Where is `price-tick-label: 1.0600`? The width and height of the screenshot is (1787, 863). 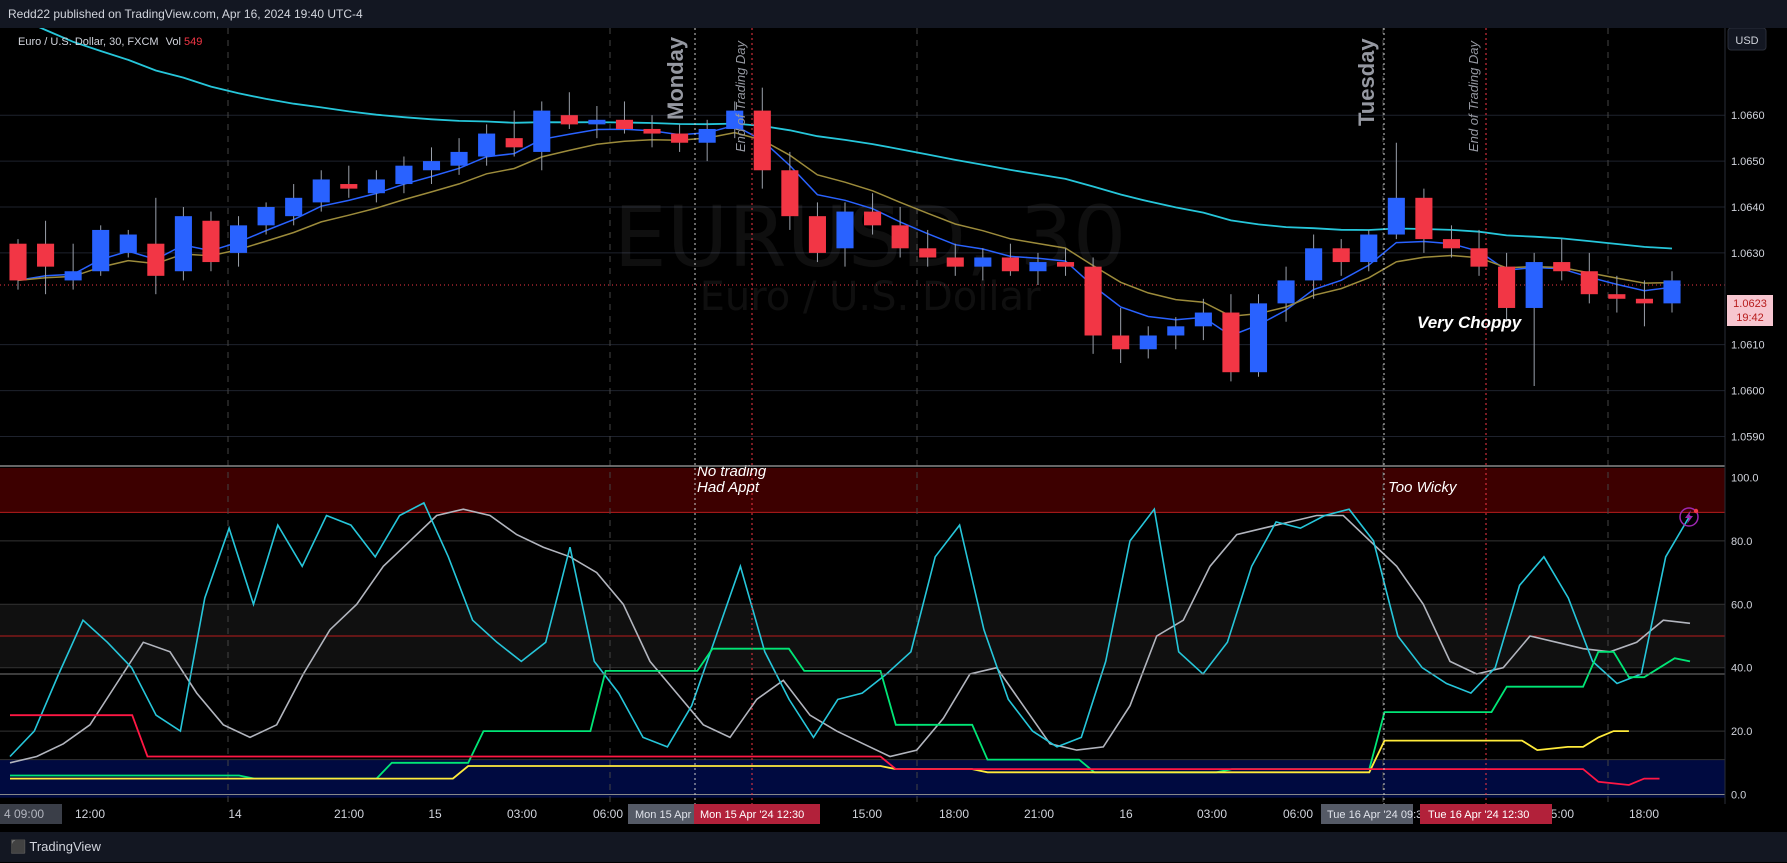 price-tick-label: 1.0600 is located at coordinates (1748, 392).